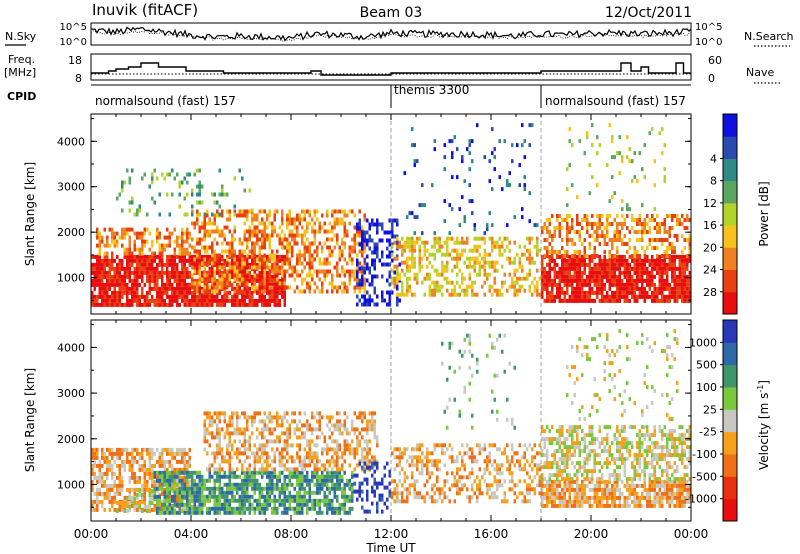 The image size is (800, 554). What do you see at coordinates (710, 247) in the screenshot?
I see `colorbar-tick-label: 20` at bounding box center [710, 247].